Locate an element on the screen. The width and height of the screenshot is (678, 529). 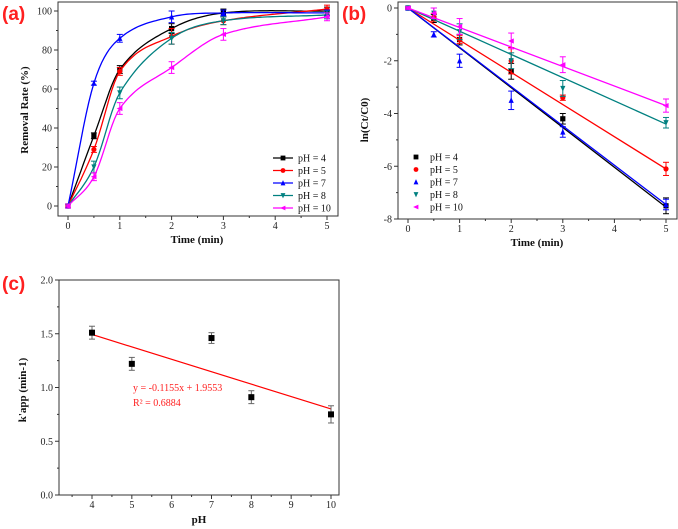
panel-label: (a) is located at coordinates (13, 14).